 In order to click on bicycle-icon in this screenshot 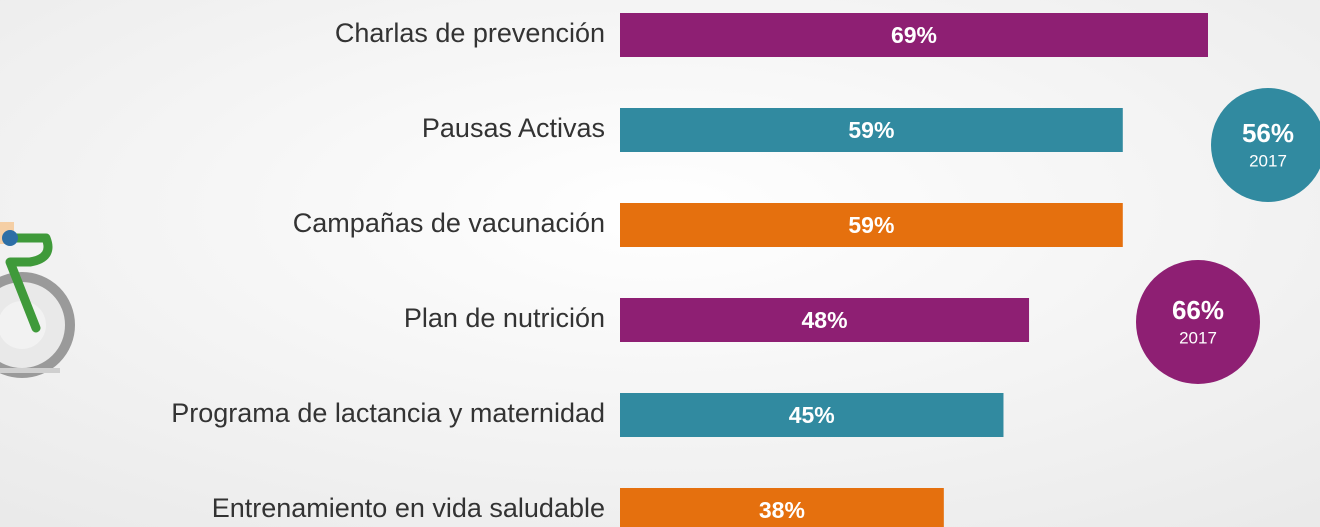, I will do `click(37, 300)`.